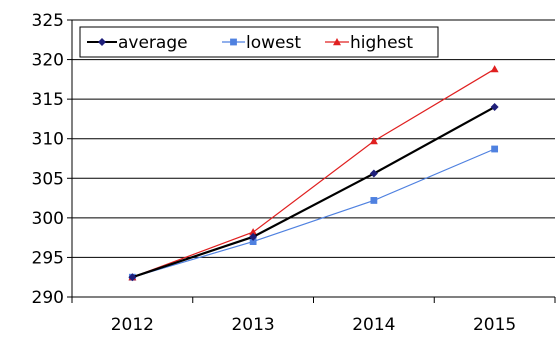  I want to click on x-tick-label: 2013, so click(252, 325).